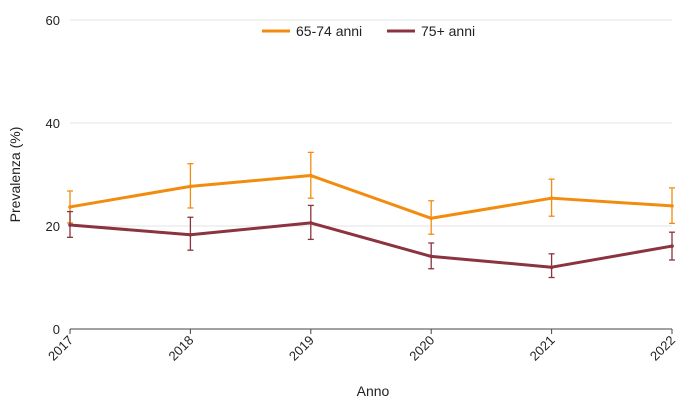 This screenshot has height=401, width=677. What do you see at coordinates (329, 31) in the screenshot?
I see `legend-label: 65-74 anni` at bounding box center [329, 31].